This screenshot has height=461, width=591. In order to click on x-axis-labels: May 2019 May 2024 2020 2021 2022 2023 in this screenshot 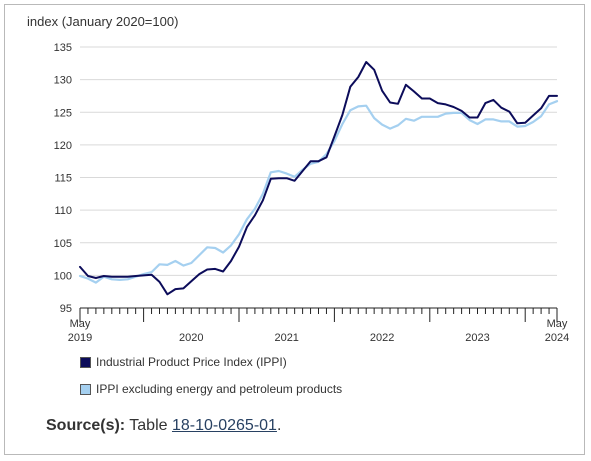, I will do `click(318, 331)`.